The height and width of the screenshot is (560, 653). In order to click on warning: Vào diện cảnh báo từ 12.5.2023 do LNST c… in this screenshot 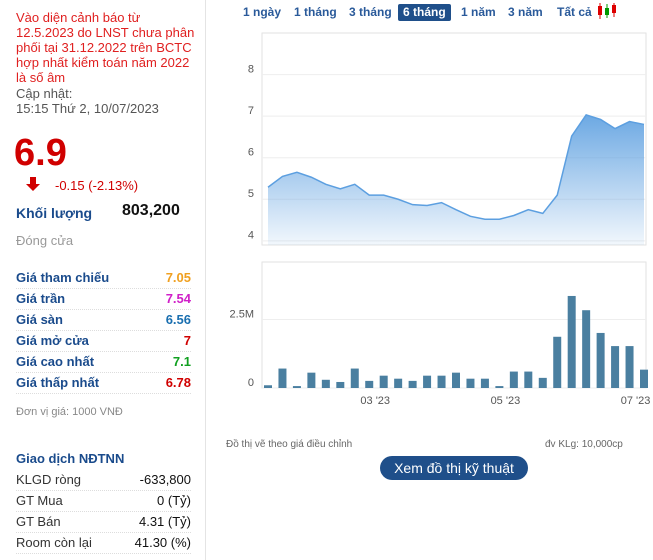, I will do `click(105, 47)`.